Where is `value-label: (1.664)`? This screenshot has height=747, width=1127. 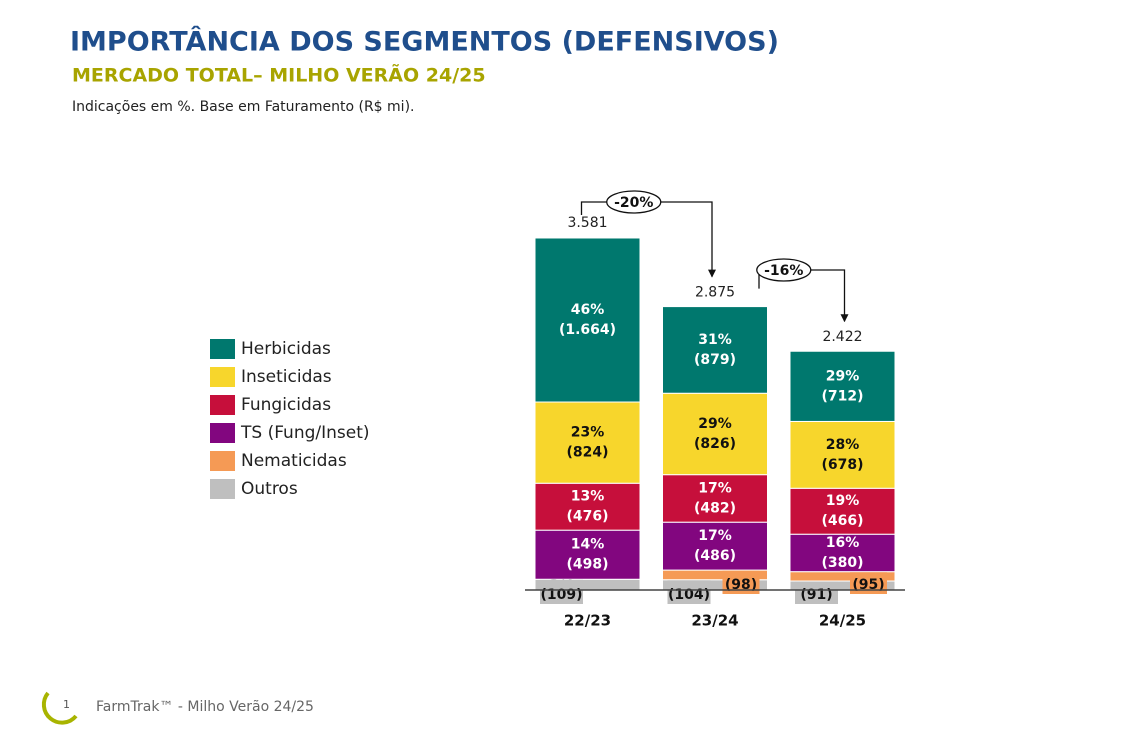
value-label: (1.664) is located at coordinates (587, 330).